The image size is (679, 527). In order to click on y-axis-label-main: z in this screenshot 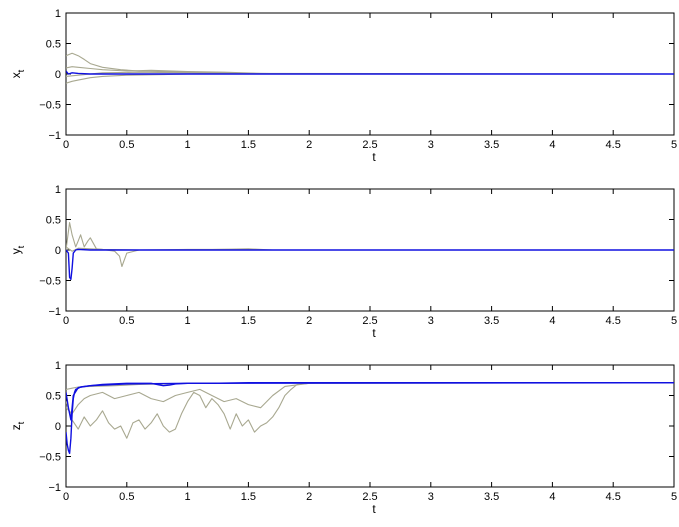, I will do `click(16, 427)`.